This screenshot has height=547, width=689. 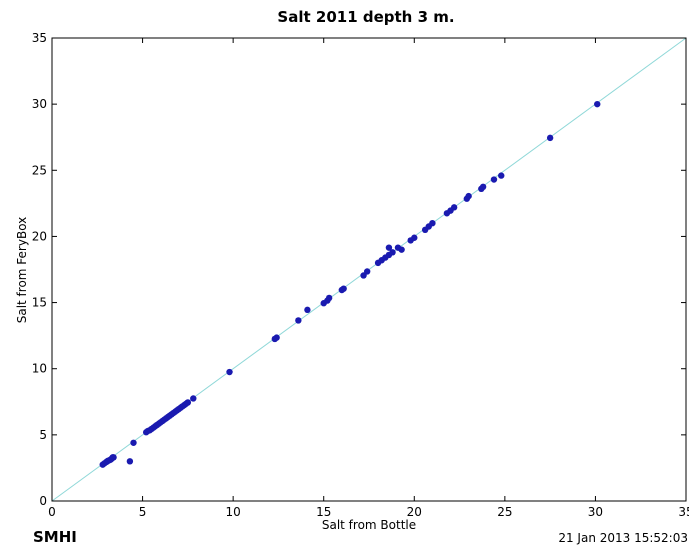 What do you see at coordinates (43, 501) in the screenshot?
I see `y-tick-label: 0` at bounding box center [43, 501].